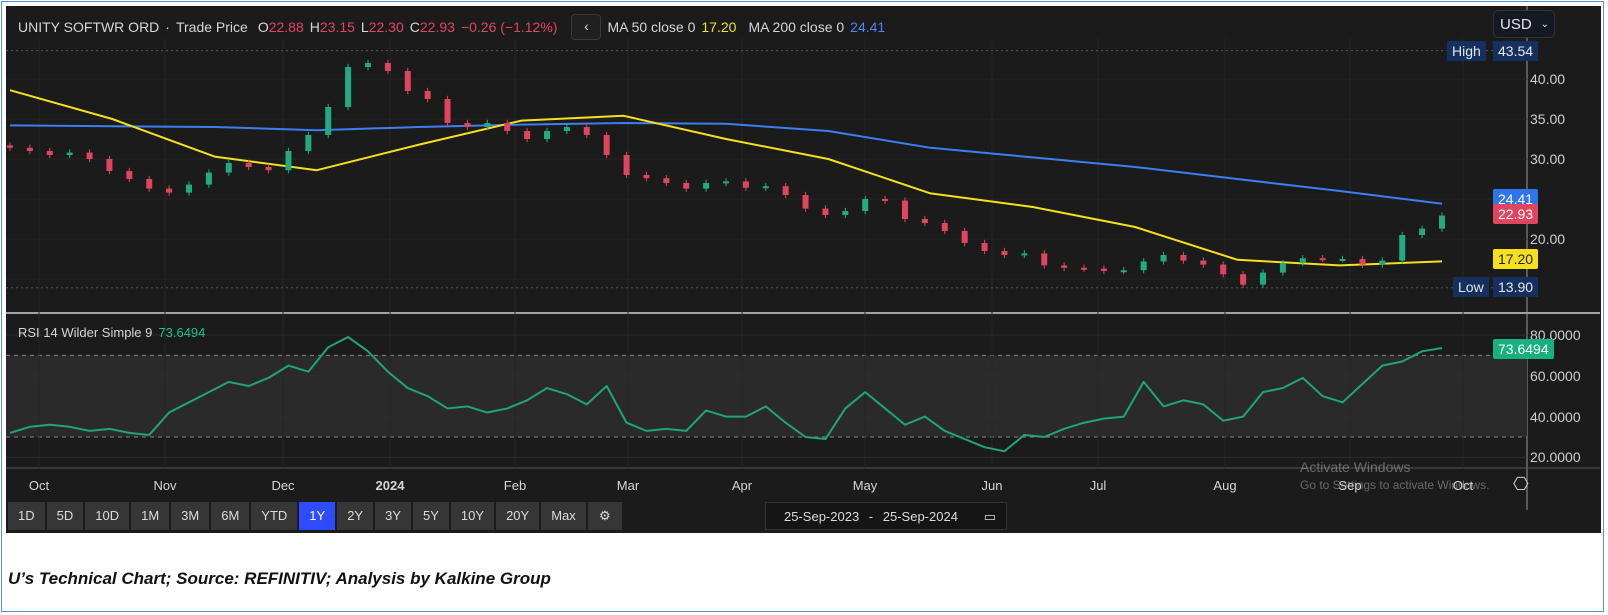 The image size is (1608, 615). Describe the element at coordinates (1523, 349) in the screenshot. I see `rsi-badge: 73.6494` at that location.